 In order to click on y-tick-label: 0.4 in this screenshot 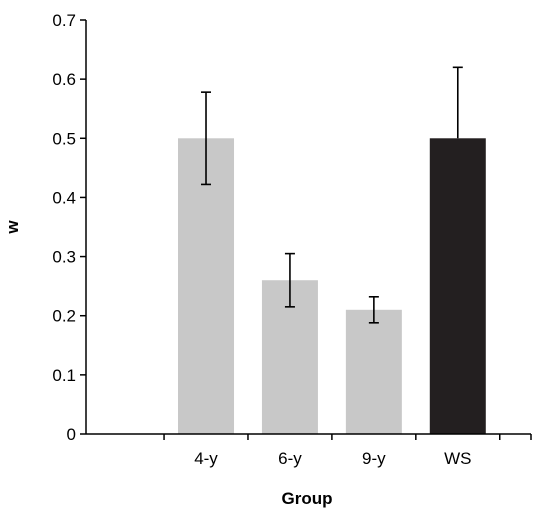, I will do `click(64, 197)`.